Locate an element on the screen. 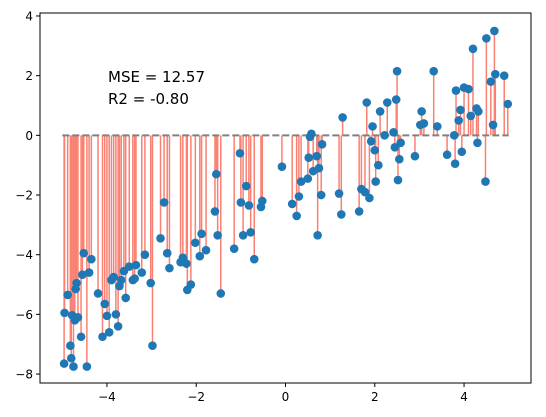 The width and height of the screenshot is (546, 417). y-tick-label: −4 is located at coordinates (24, 255).